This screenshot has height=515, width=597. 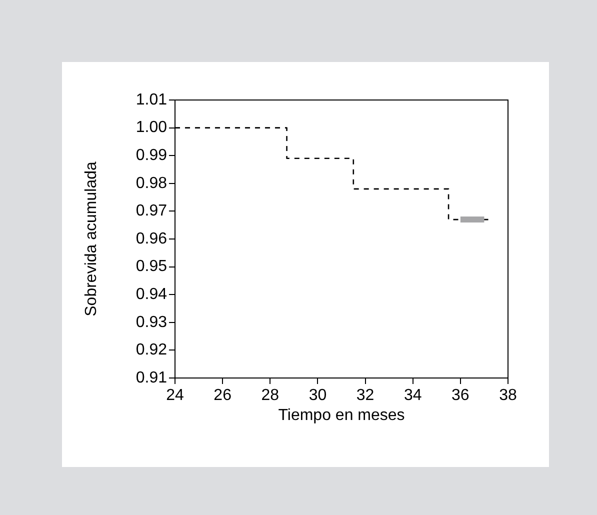 I want to click on x-tick-label: 30, so click(x=317, y=395).